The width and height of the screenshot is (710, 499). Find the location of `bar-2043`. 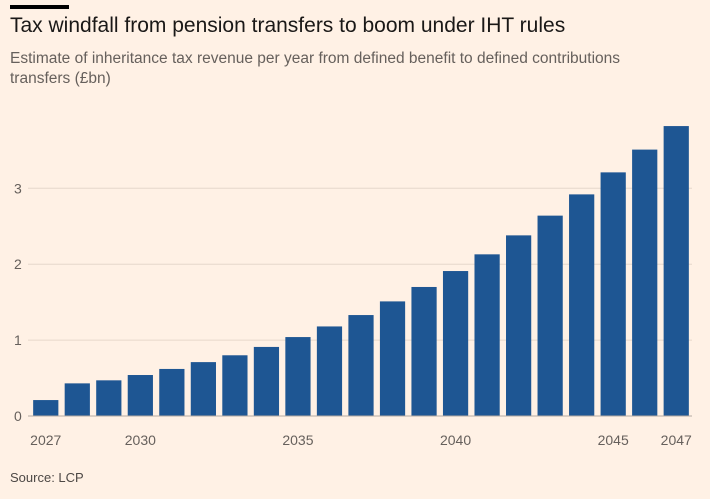

bar-2043 is located at coordinates (550, 315).